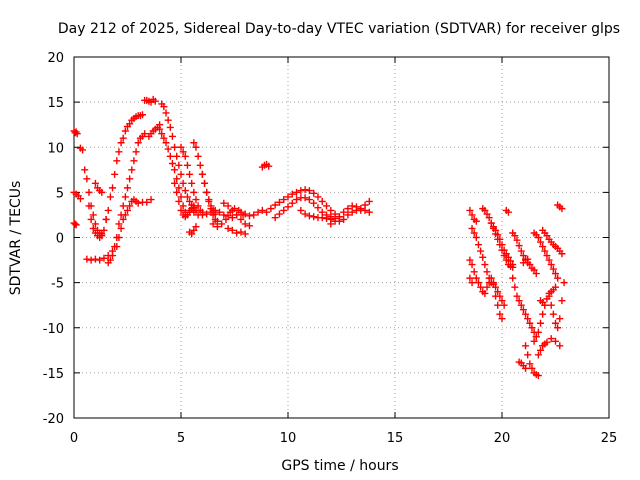 Image resolution: width=640 pixels, height=480 pixels. What do you see at coordinates (552, 242) in the screenshot?
I see `series-arc-av` at bounding box center [552, 242].